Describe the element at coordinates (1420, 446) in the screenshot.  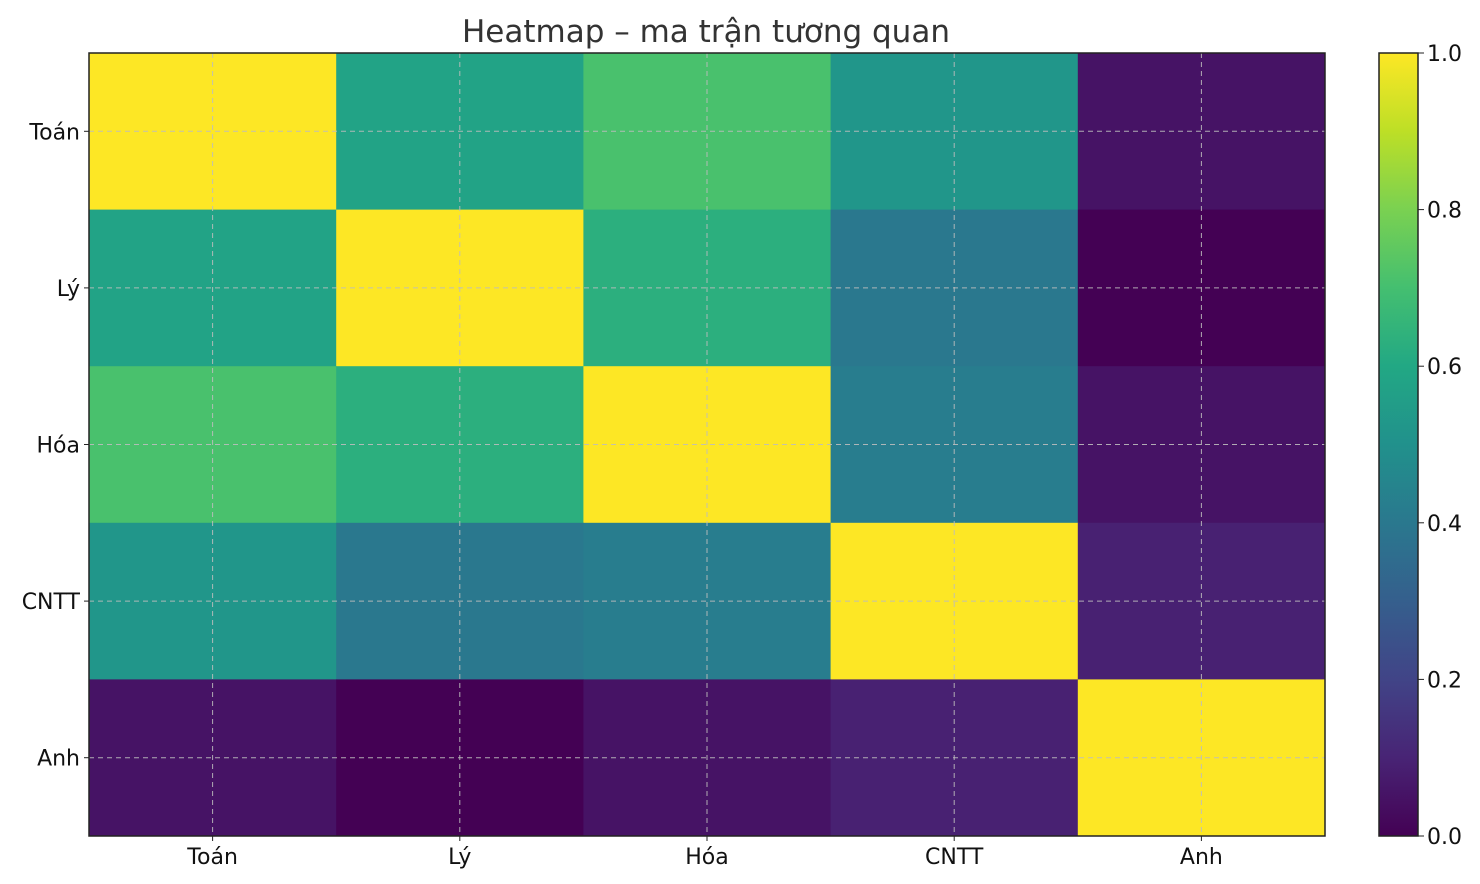
I see `colorbar: 0.0 0.2 0.4 0.6 0.8 1.0` at that location.